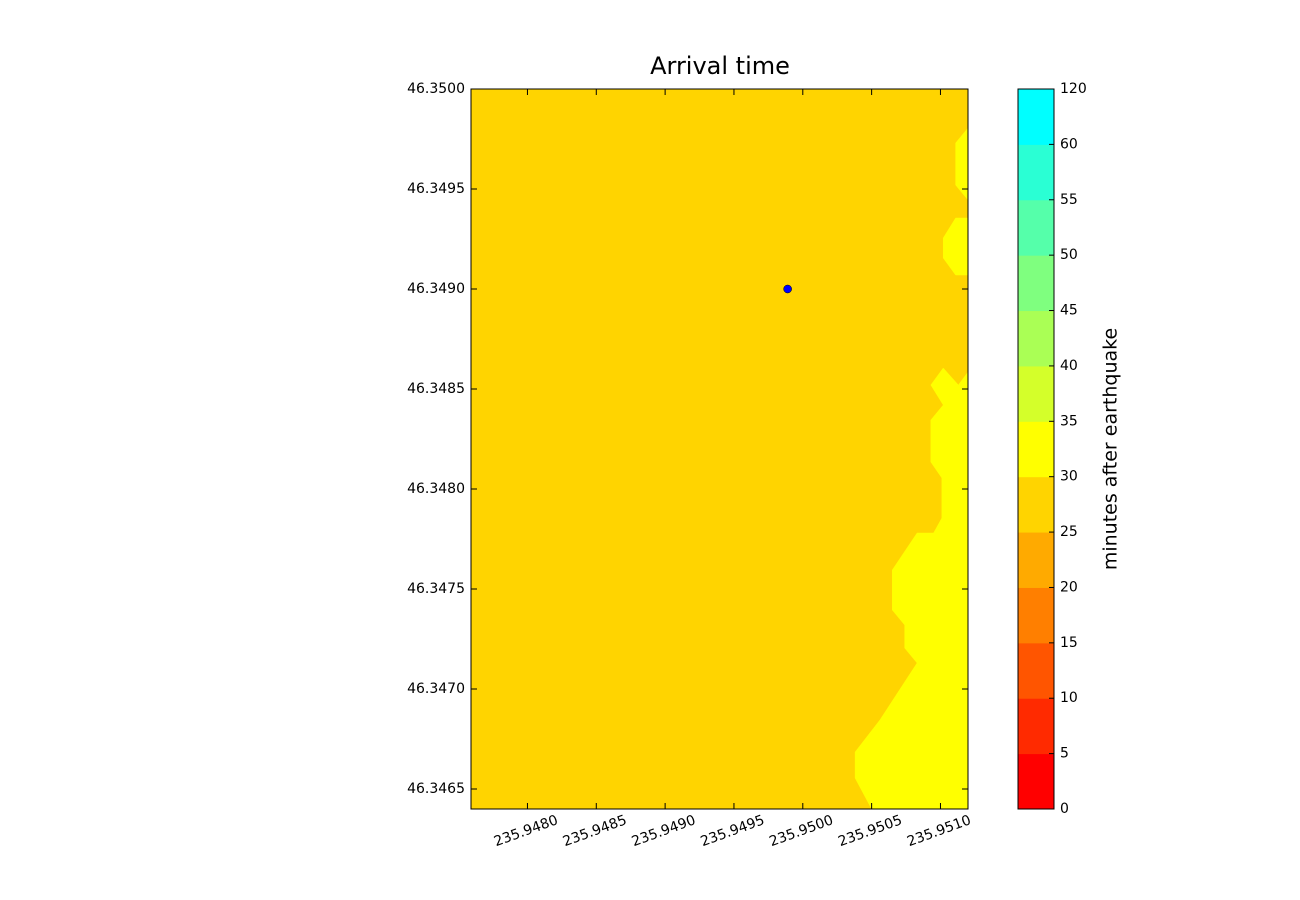  Describe the element at coordinates (1069, 200) in the screenshot. I see `colorbar-tick-label: 55` at that location.